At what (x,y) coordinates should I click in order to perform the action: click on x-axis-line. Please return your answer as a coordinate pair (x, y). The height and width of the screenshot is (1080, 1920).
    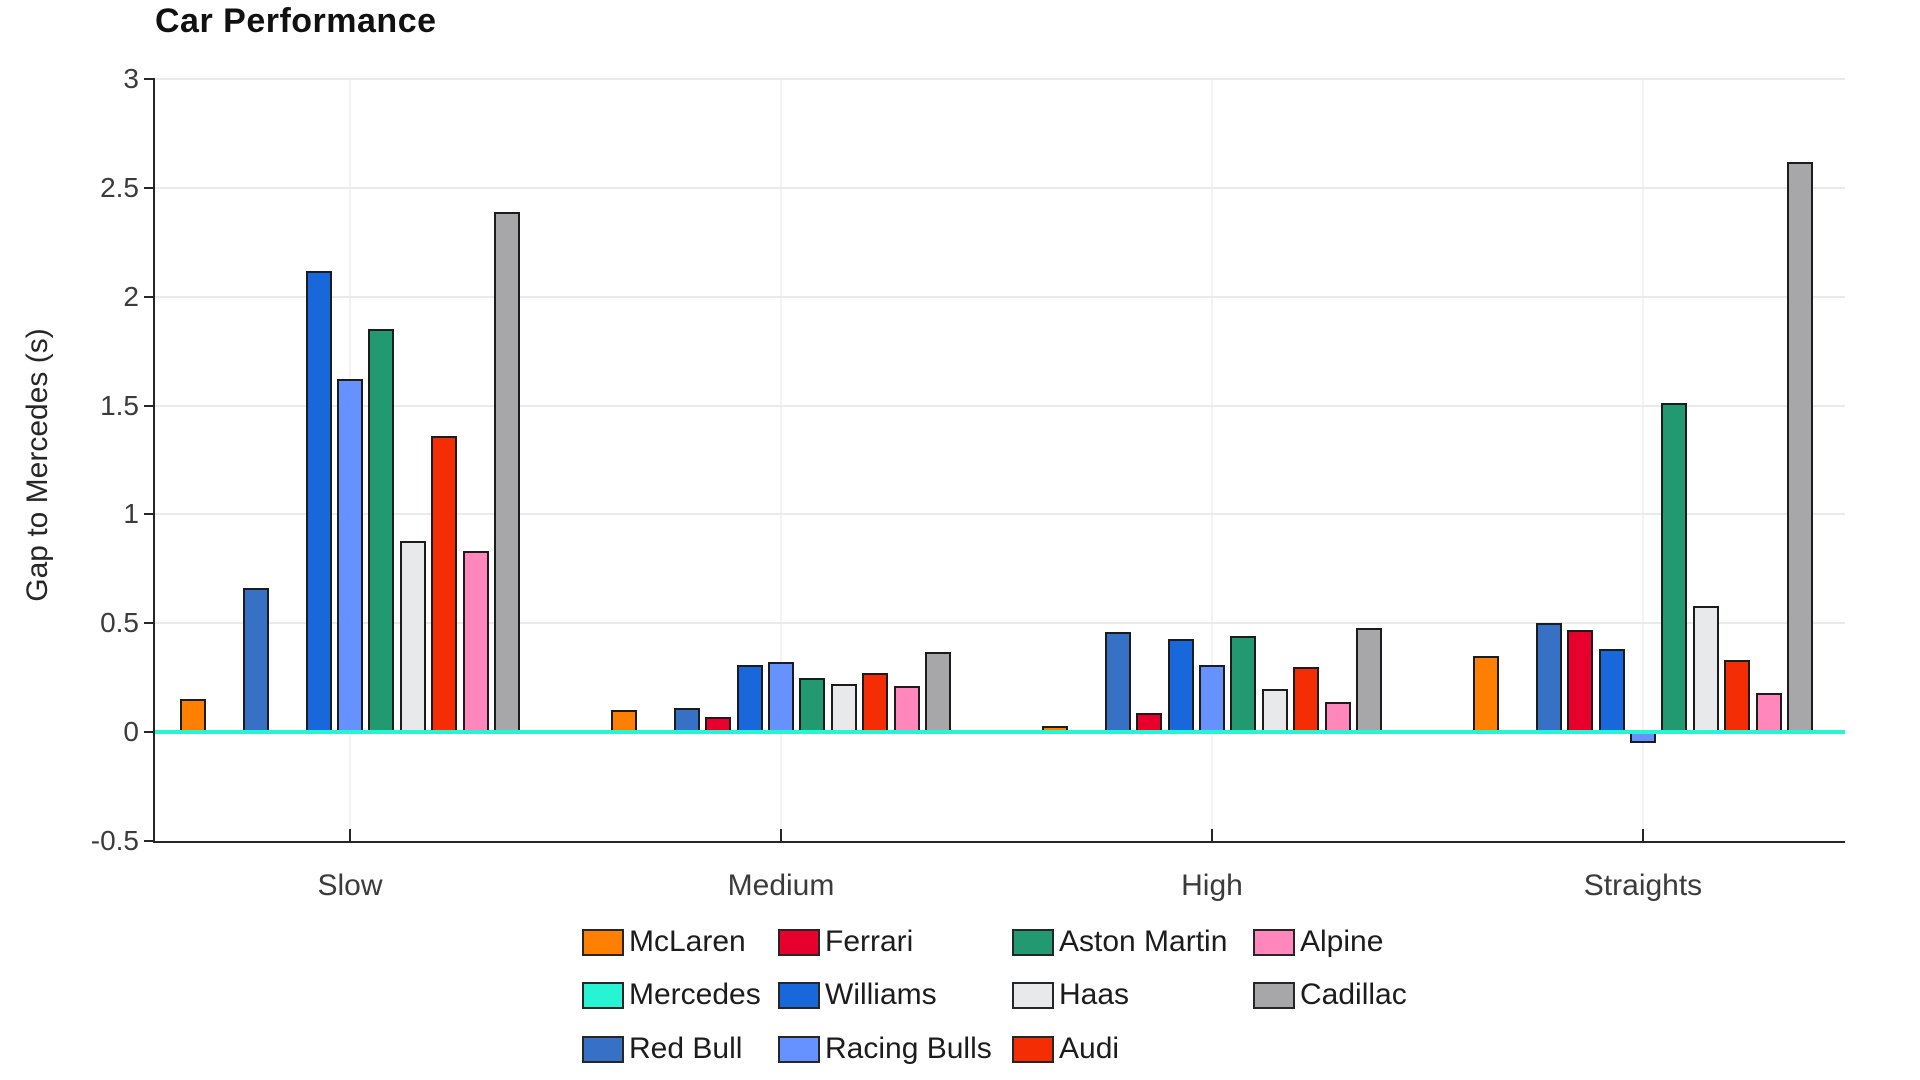
    Looking at the image, I should click on (999, 842).